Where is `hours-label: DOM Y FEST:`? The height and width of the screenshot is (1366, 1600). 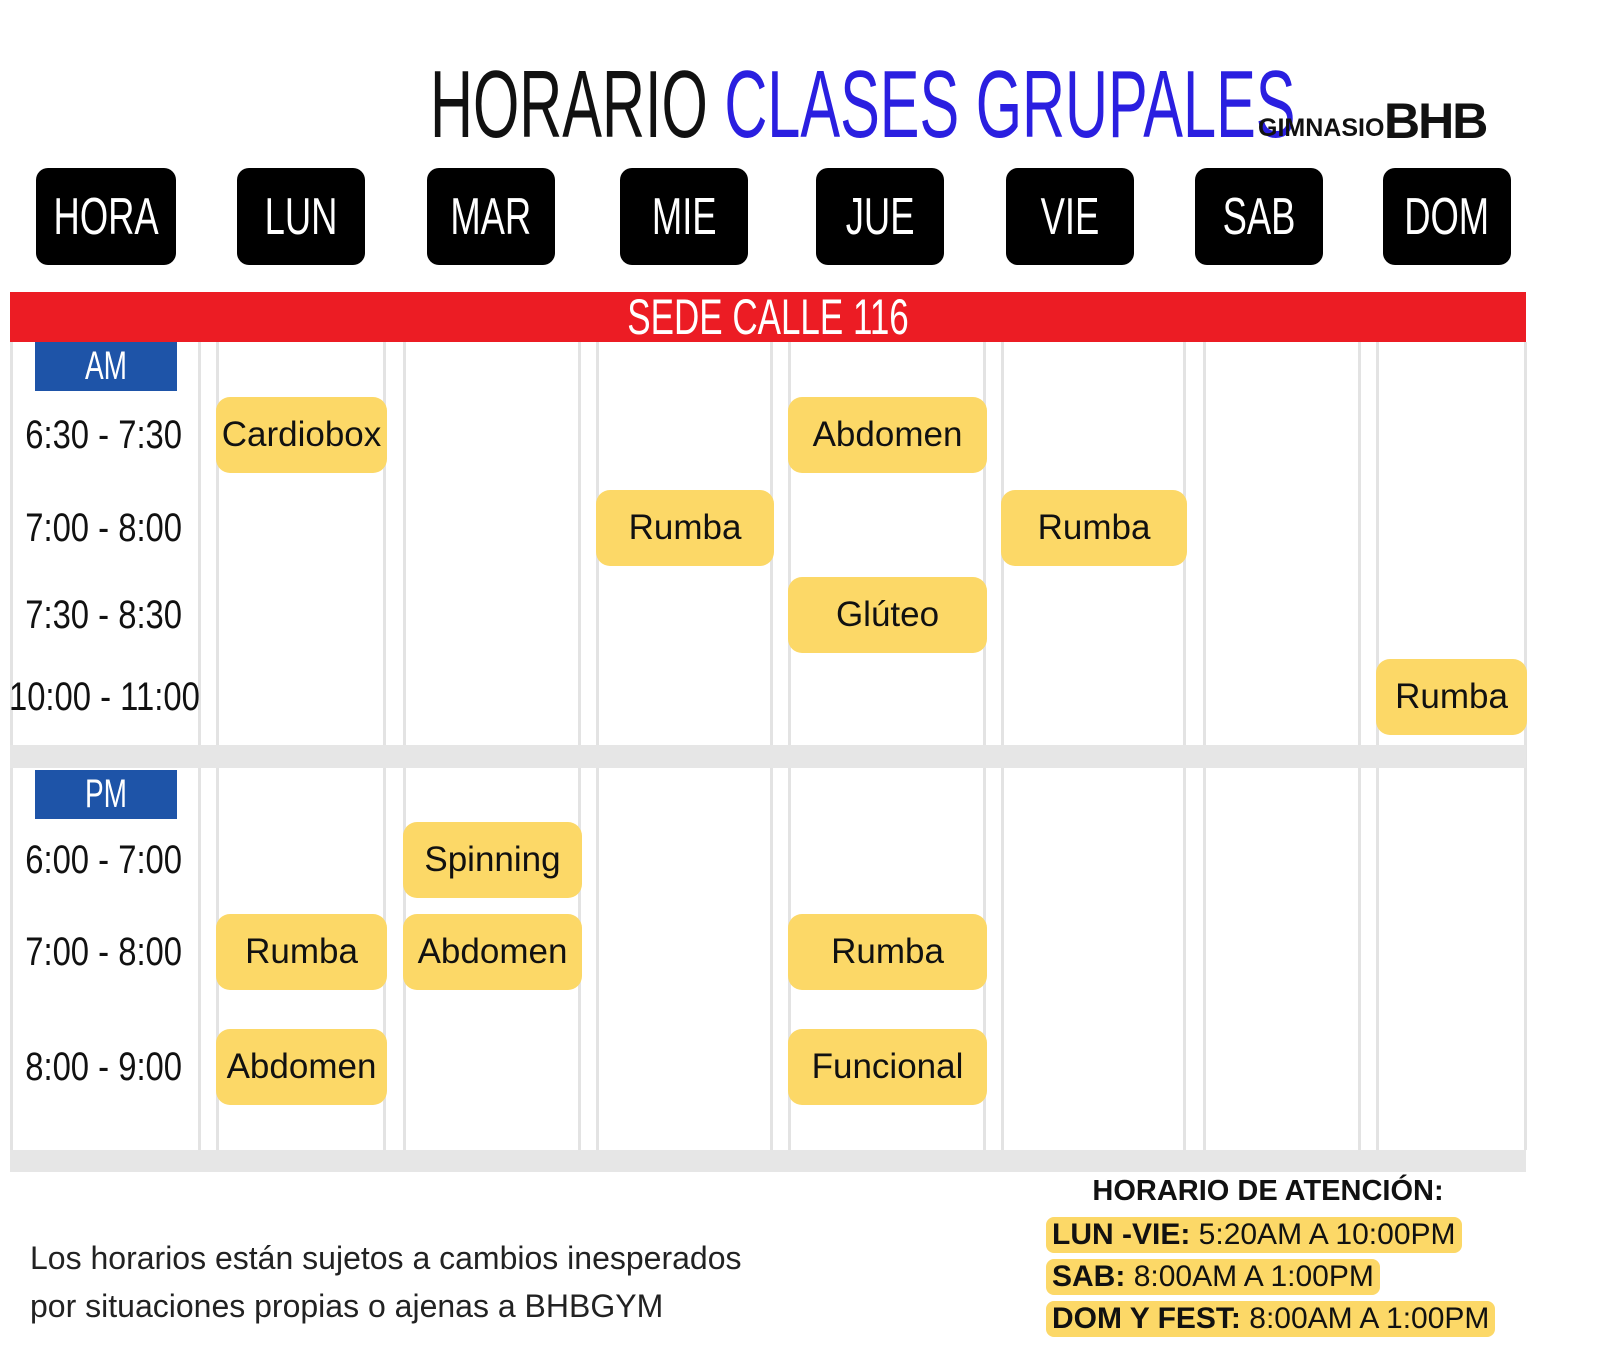
hours-label: DOM Y FEST: is located at coordinates (1146, 1318).